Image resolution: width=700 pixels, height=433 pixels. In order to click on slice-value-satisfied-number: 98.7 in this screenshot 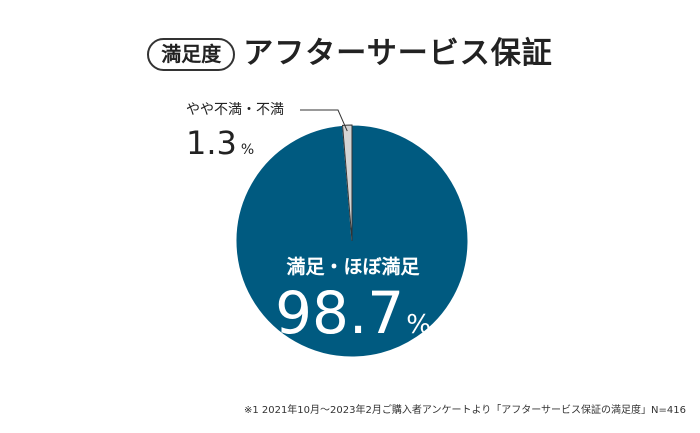, I will do `click(340, 313)`.